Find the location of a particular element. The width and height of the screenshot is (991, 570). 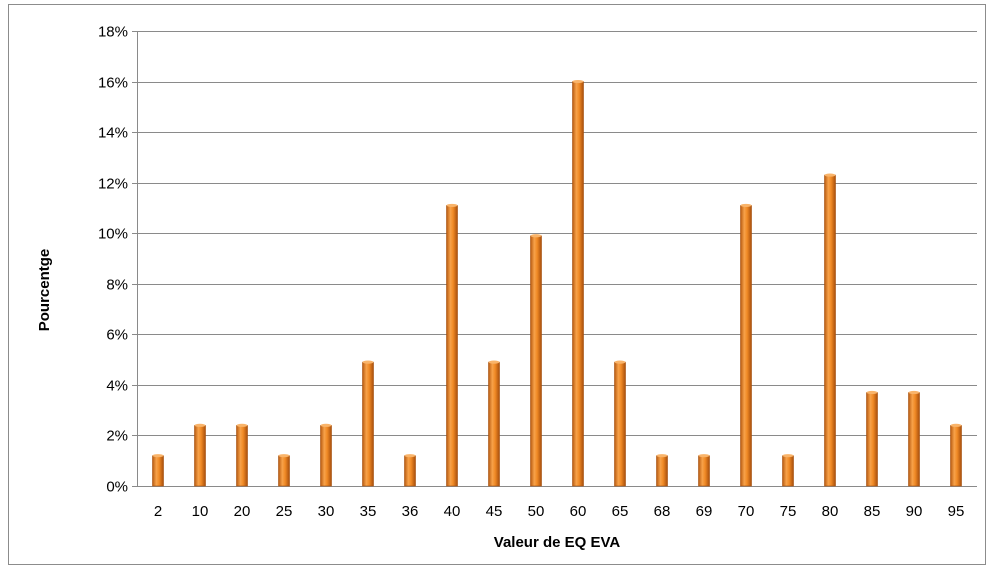

y-tick-label: 0% is located at coordinates (117, 487).